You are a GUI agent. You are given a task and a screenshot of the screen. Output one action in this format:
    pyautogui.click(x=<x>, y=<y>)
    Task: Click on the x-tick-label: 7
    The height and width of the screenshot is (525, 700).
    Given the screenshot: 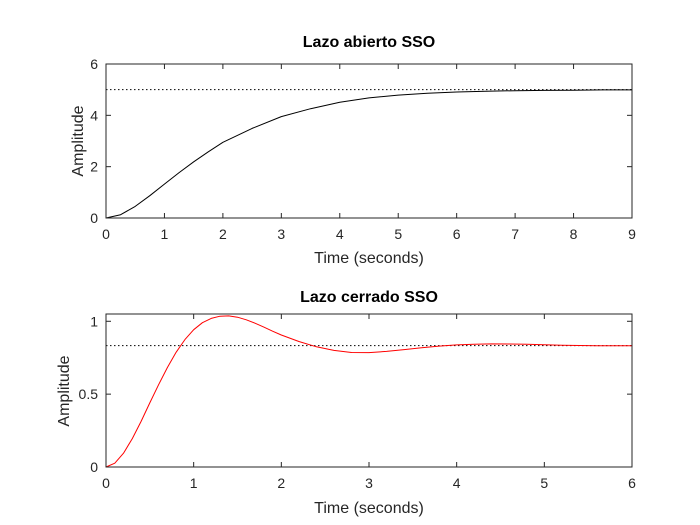 What is the action you would take?
    pyautogui.click(x=515, y=234)
    